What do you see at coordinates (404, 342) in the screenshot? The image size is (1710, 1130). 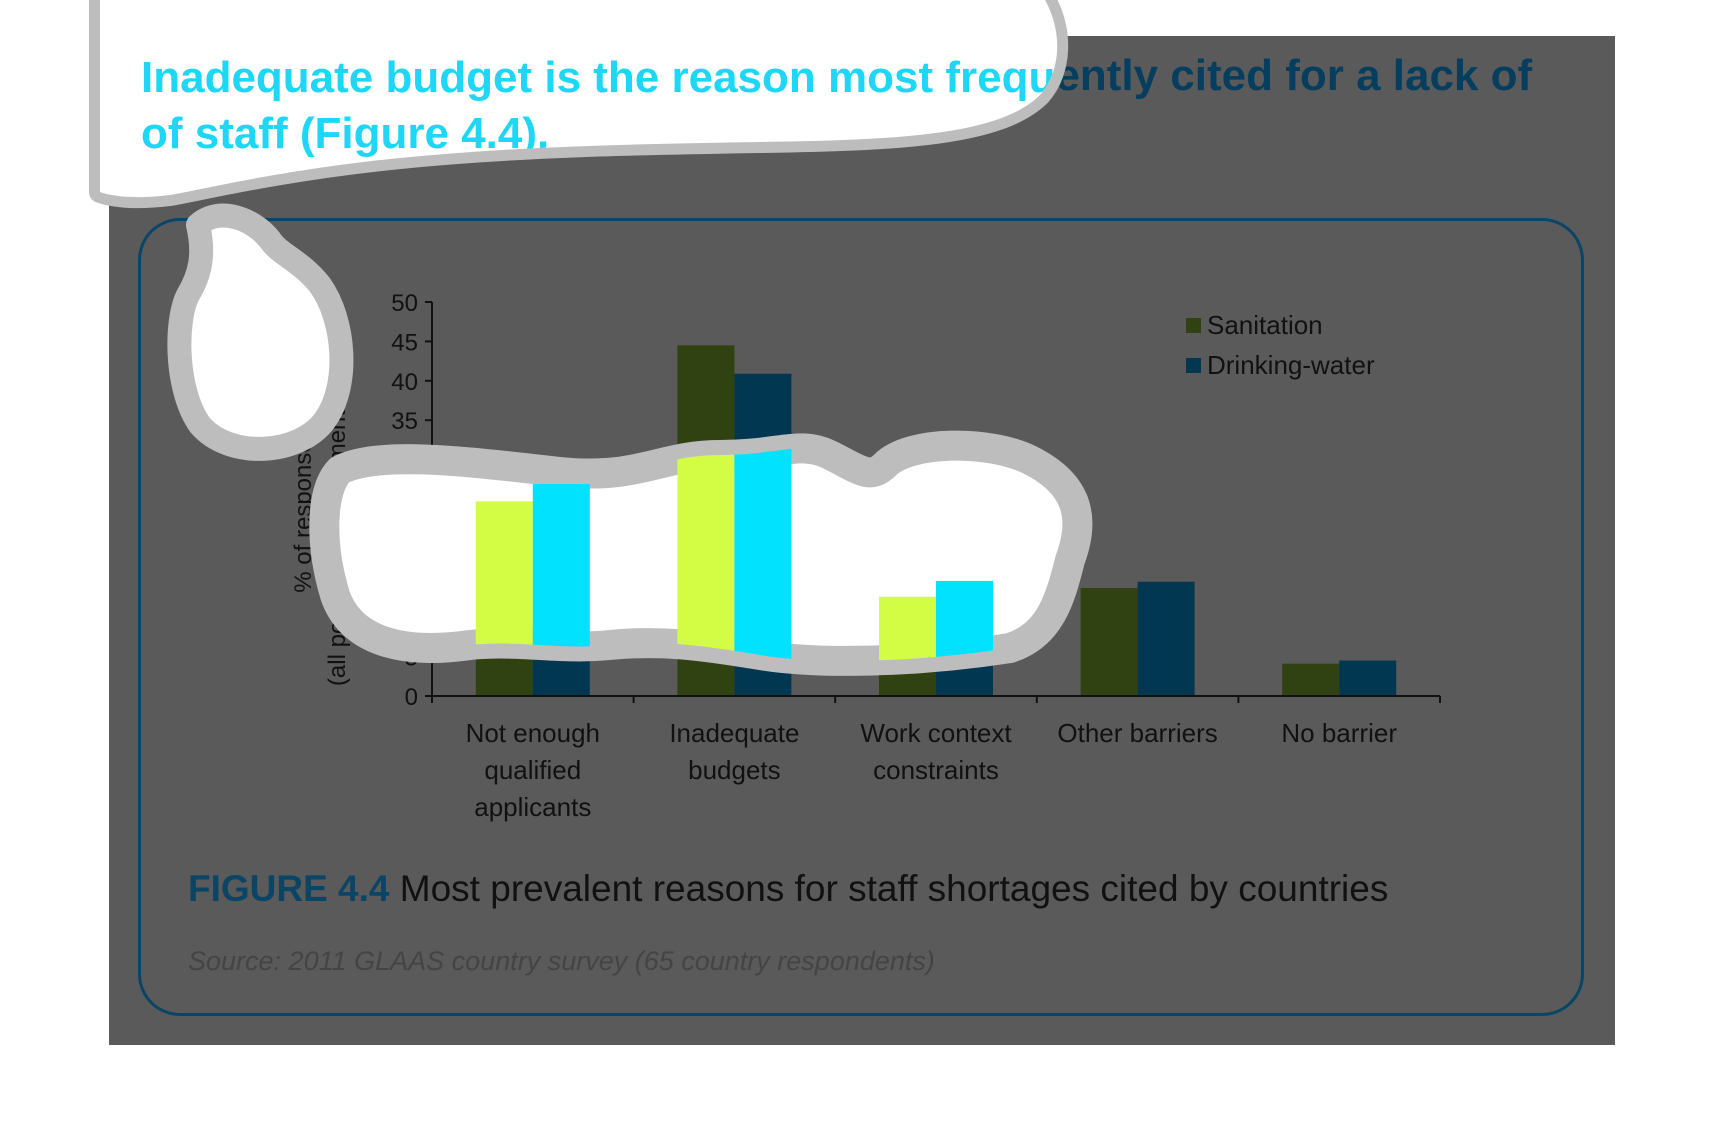 I see `y-tick-label-45: 45` at bounding box center [404, 342].